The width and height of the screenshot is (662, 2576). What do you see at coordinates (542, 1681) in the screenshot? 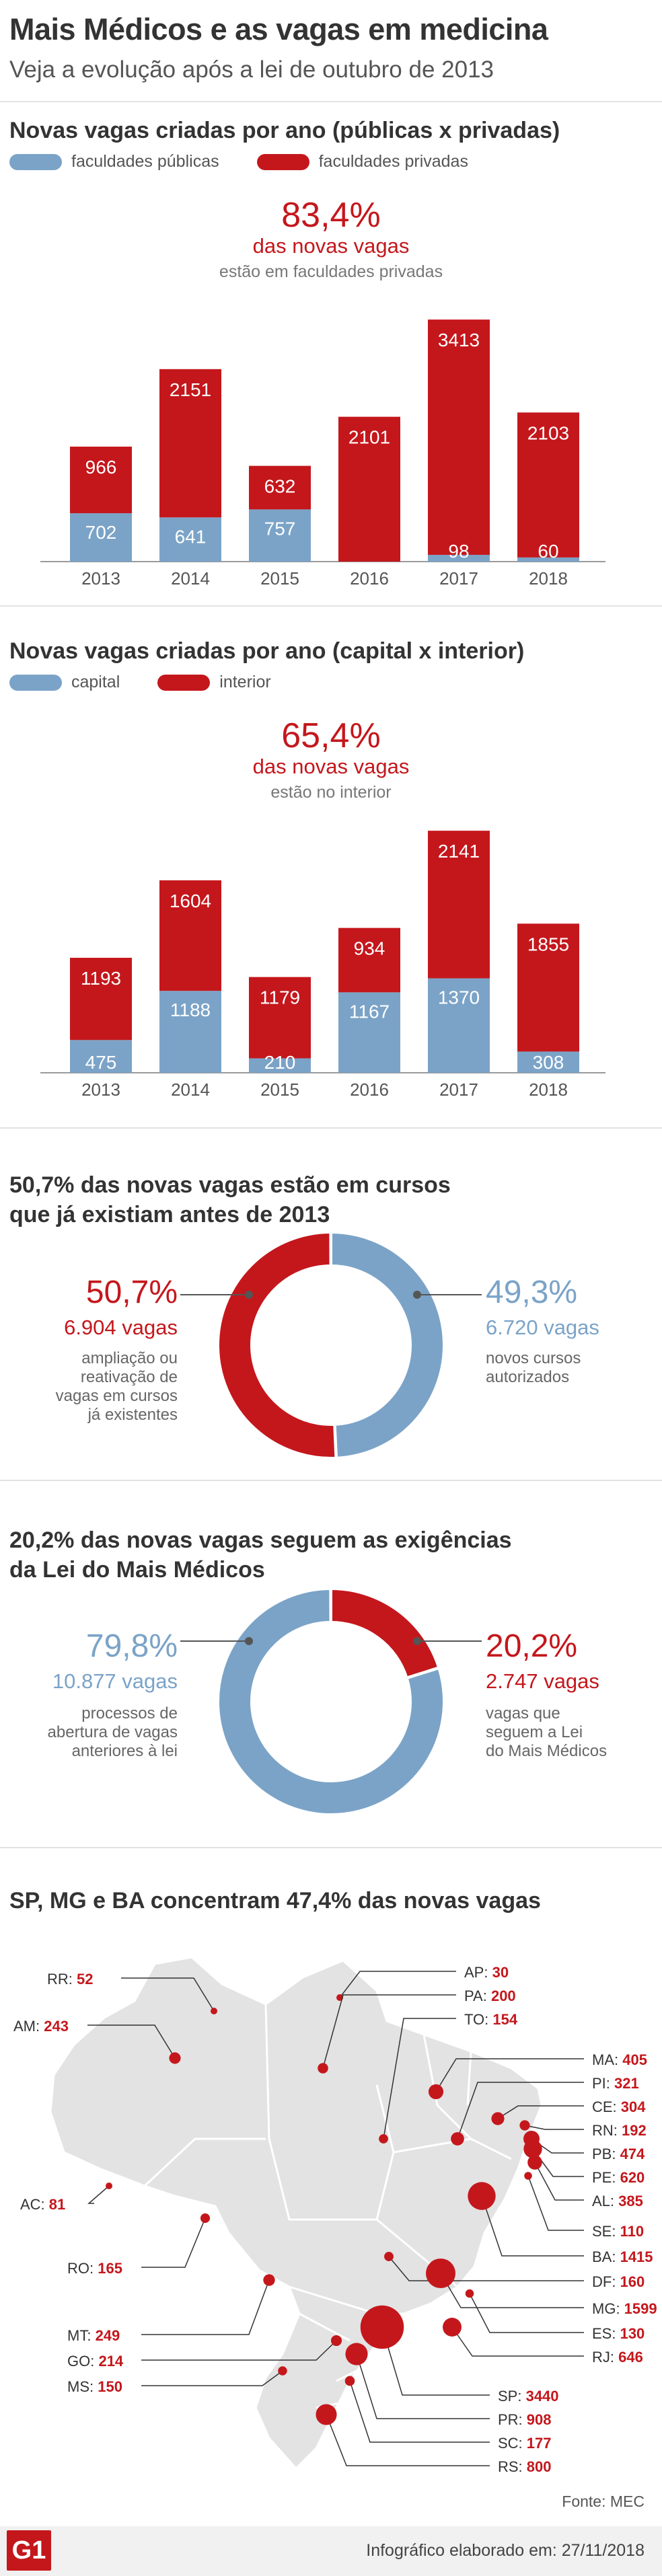
I see `donut2-right-count: 2.747 vagas` at bounding box center [542, 1681].